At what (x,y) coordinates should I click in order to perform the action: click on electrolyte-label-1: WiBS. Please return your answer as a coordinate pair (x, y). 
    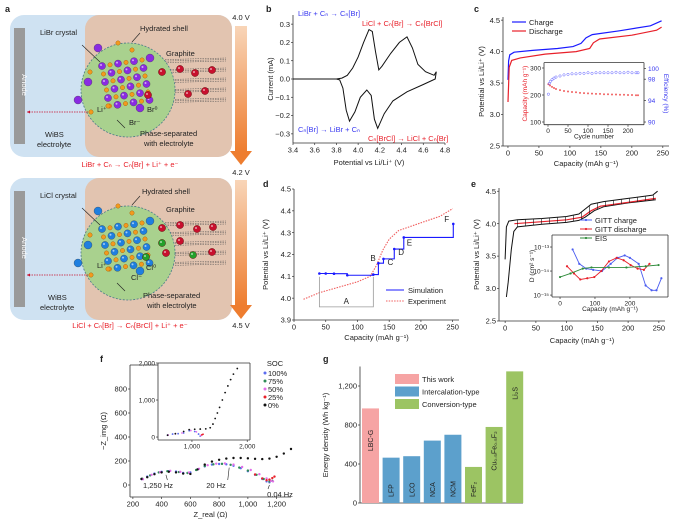
    Looking at the image, I should click on (57, 297).